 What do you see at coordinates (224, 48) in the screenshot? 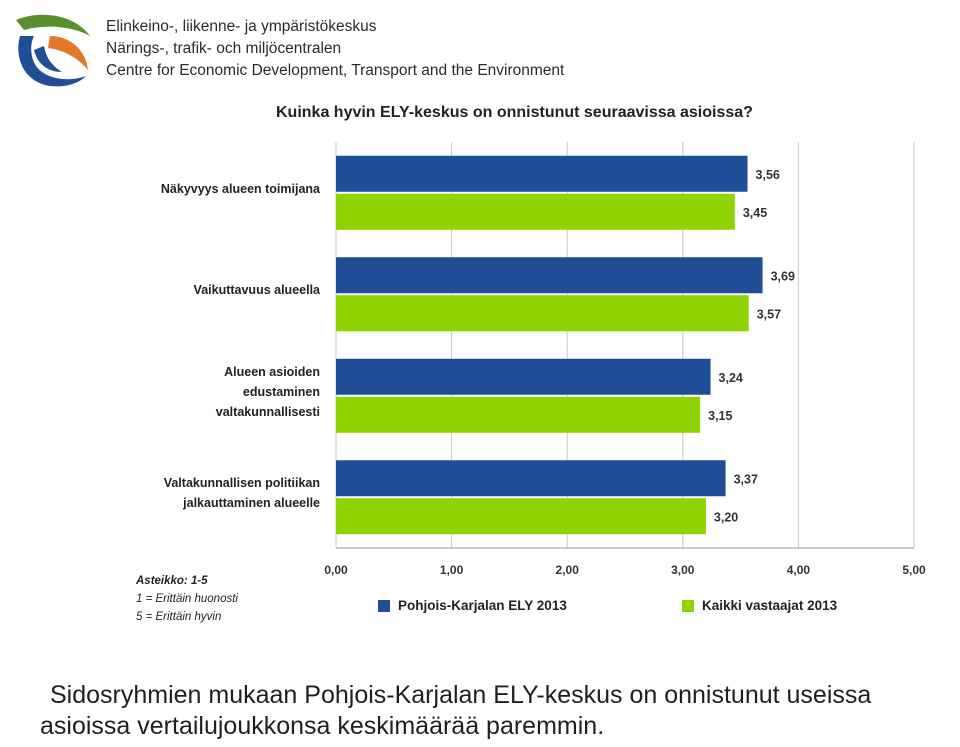
I see `org-name-sv: Närings-, trafik- och miljöcentralen` at bounding box center [224, 48].